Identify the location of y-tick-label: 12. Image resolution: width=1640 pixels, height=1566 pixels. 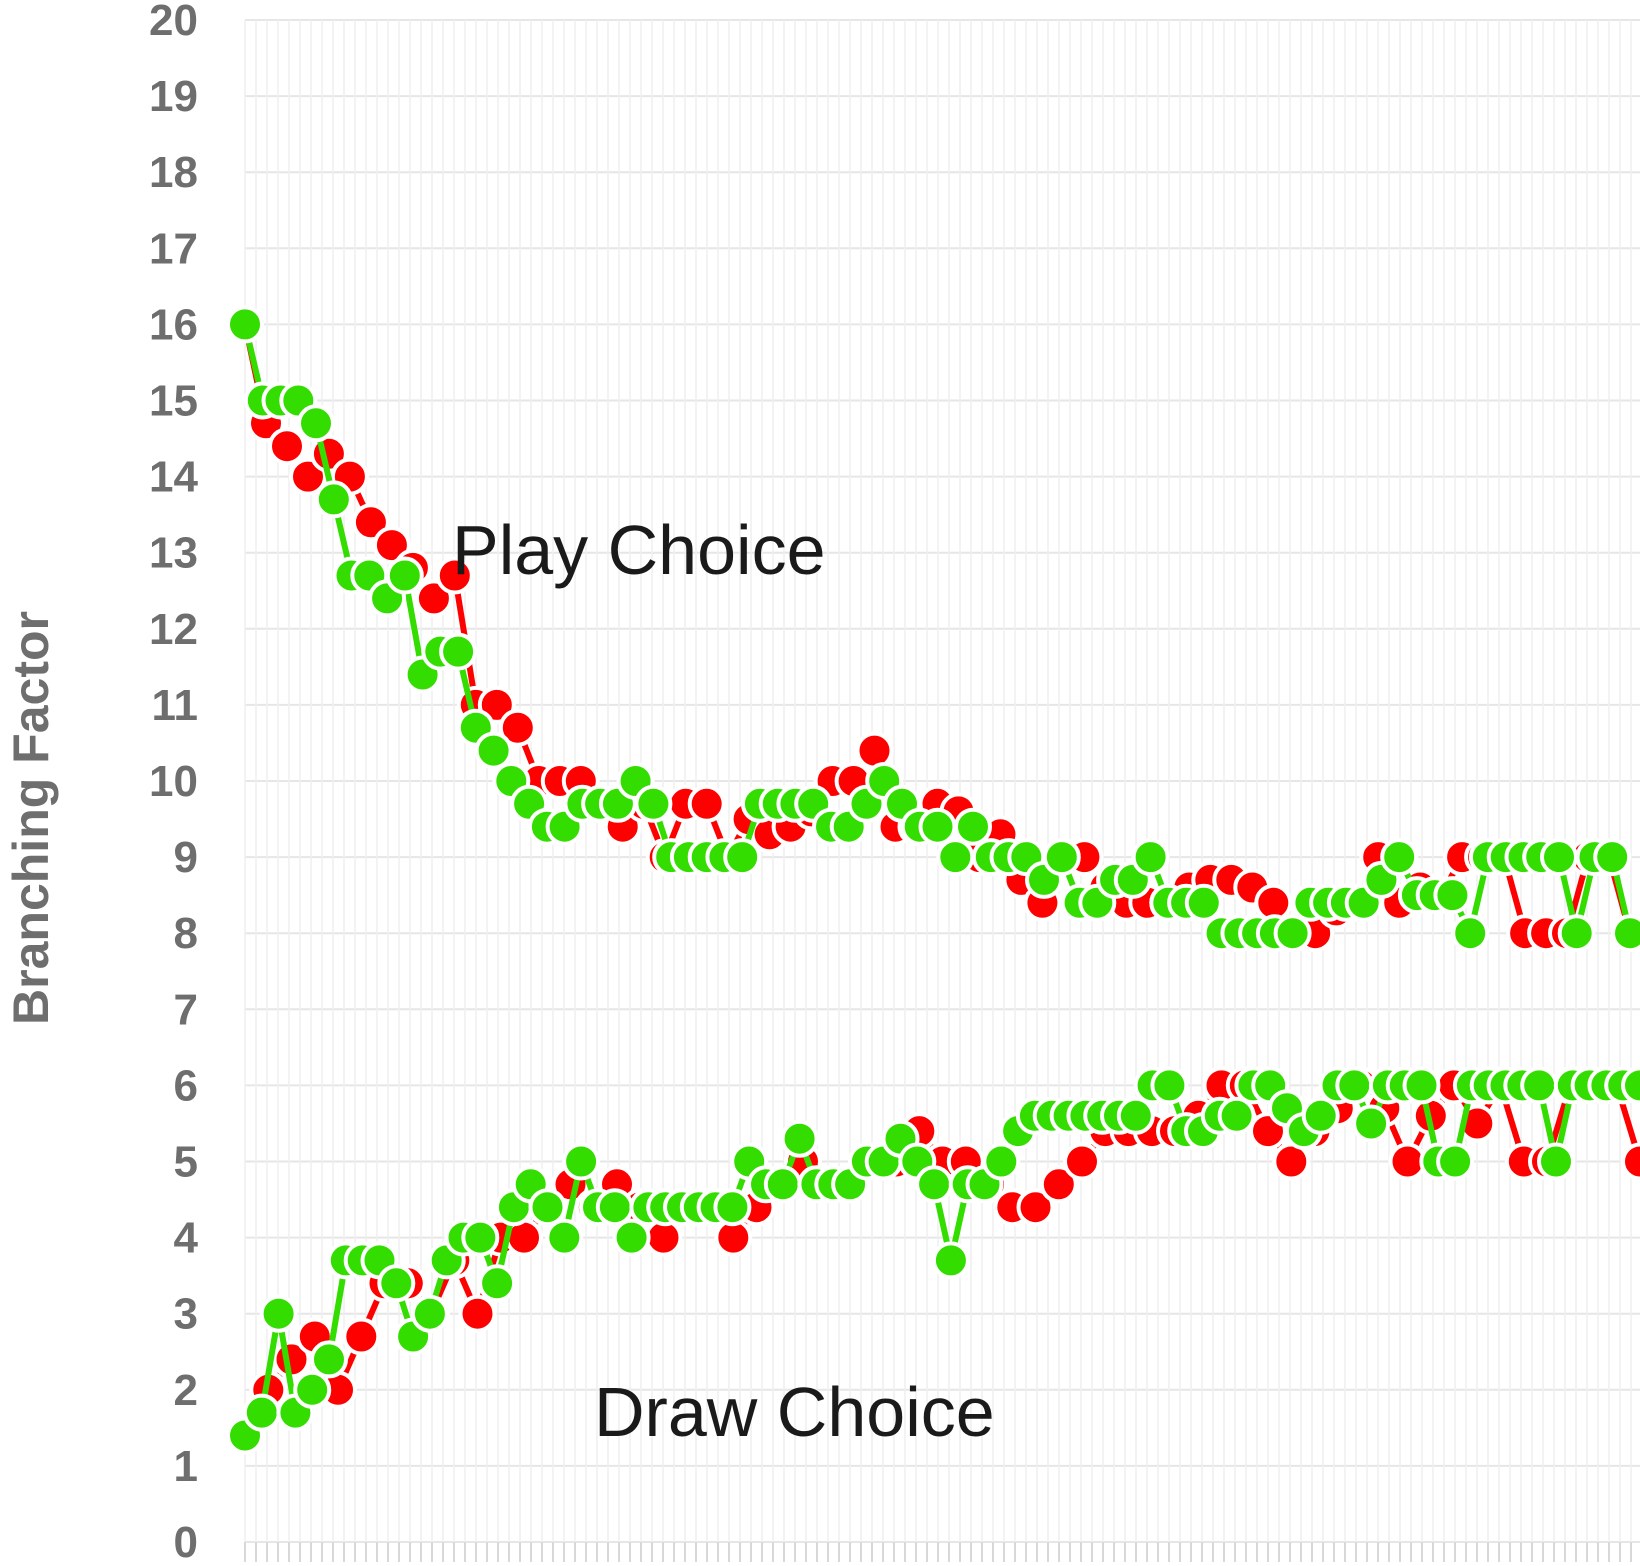
(173, 629).